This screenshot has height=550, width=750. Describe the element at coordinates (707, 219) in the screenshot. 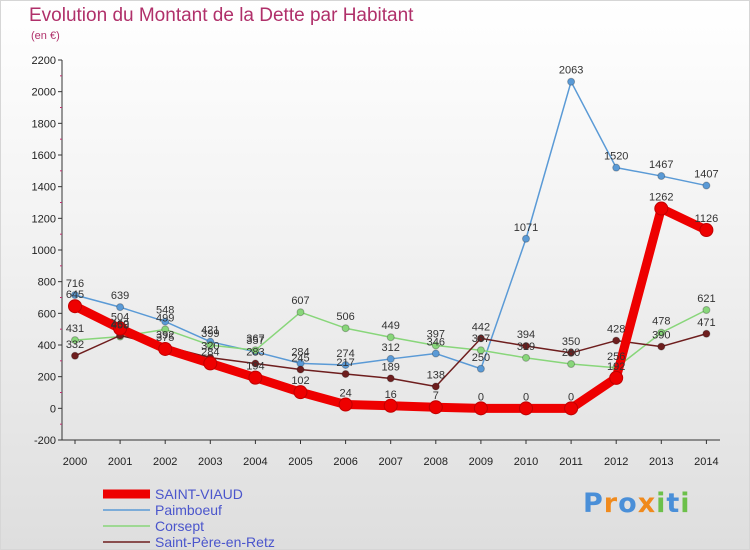

I see `data-label: 1126` at that location.